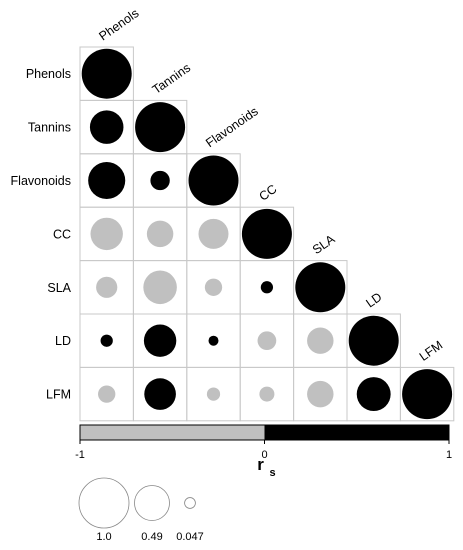 The width and height of the screenshot is (463, 550). Describe the element at coordinates (49, 128) in the screenshot. I see `row-label: Tannins` at that location.